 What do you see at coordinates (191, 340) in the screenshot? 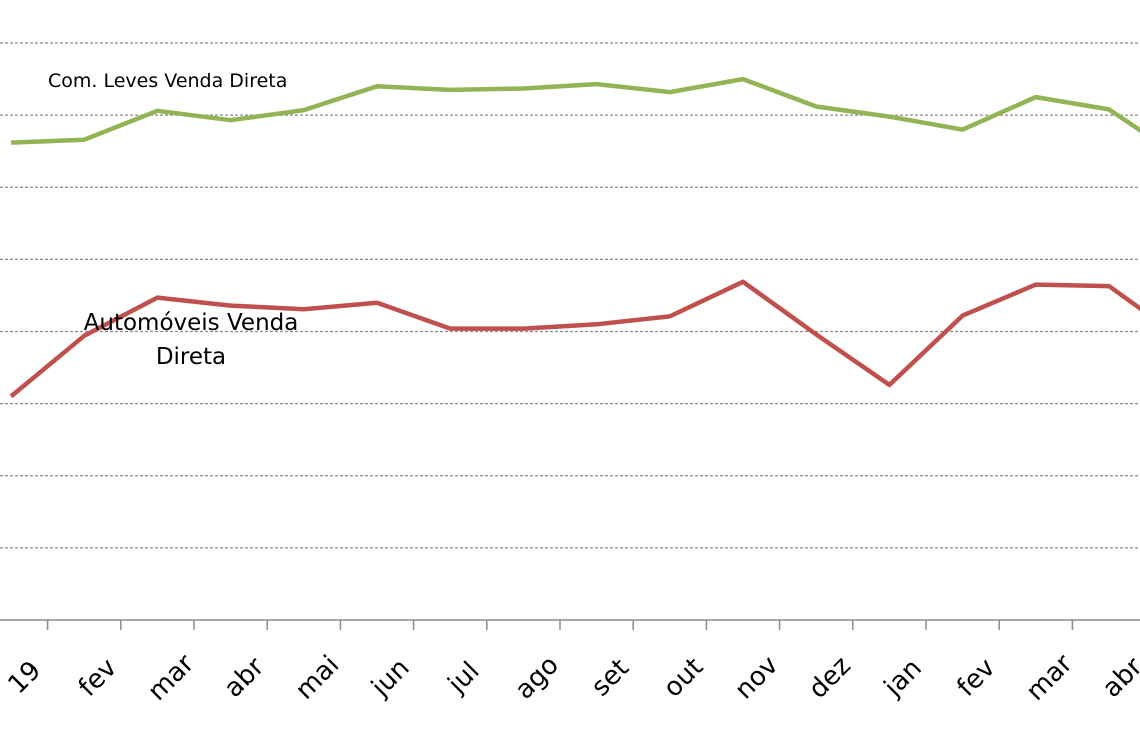
I see `series-label-automoveis: Automóveis Venda Direta` at bounding box center [191, 340].